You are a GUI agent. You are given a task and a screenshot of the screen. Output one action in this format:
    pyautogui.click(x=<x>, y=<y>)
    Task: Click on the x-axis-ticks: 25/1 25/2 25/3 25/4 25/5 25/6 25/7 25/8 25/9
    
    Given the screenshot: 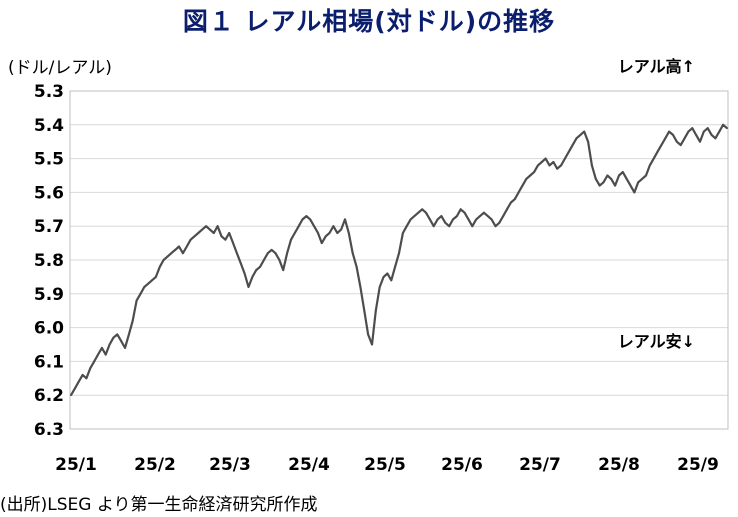 What is the action you would take?
    pyautogui.click(x=387, y=465)
    